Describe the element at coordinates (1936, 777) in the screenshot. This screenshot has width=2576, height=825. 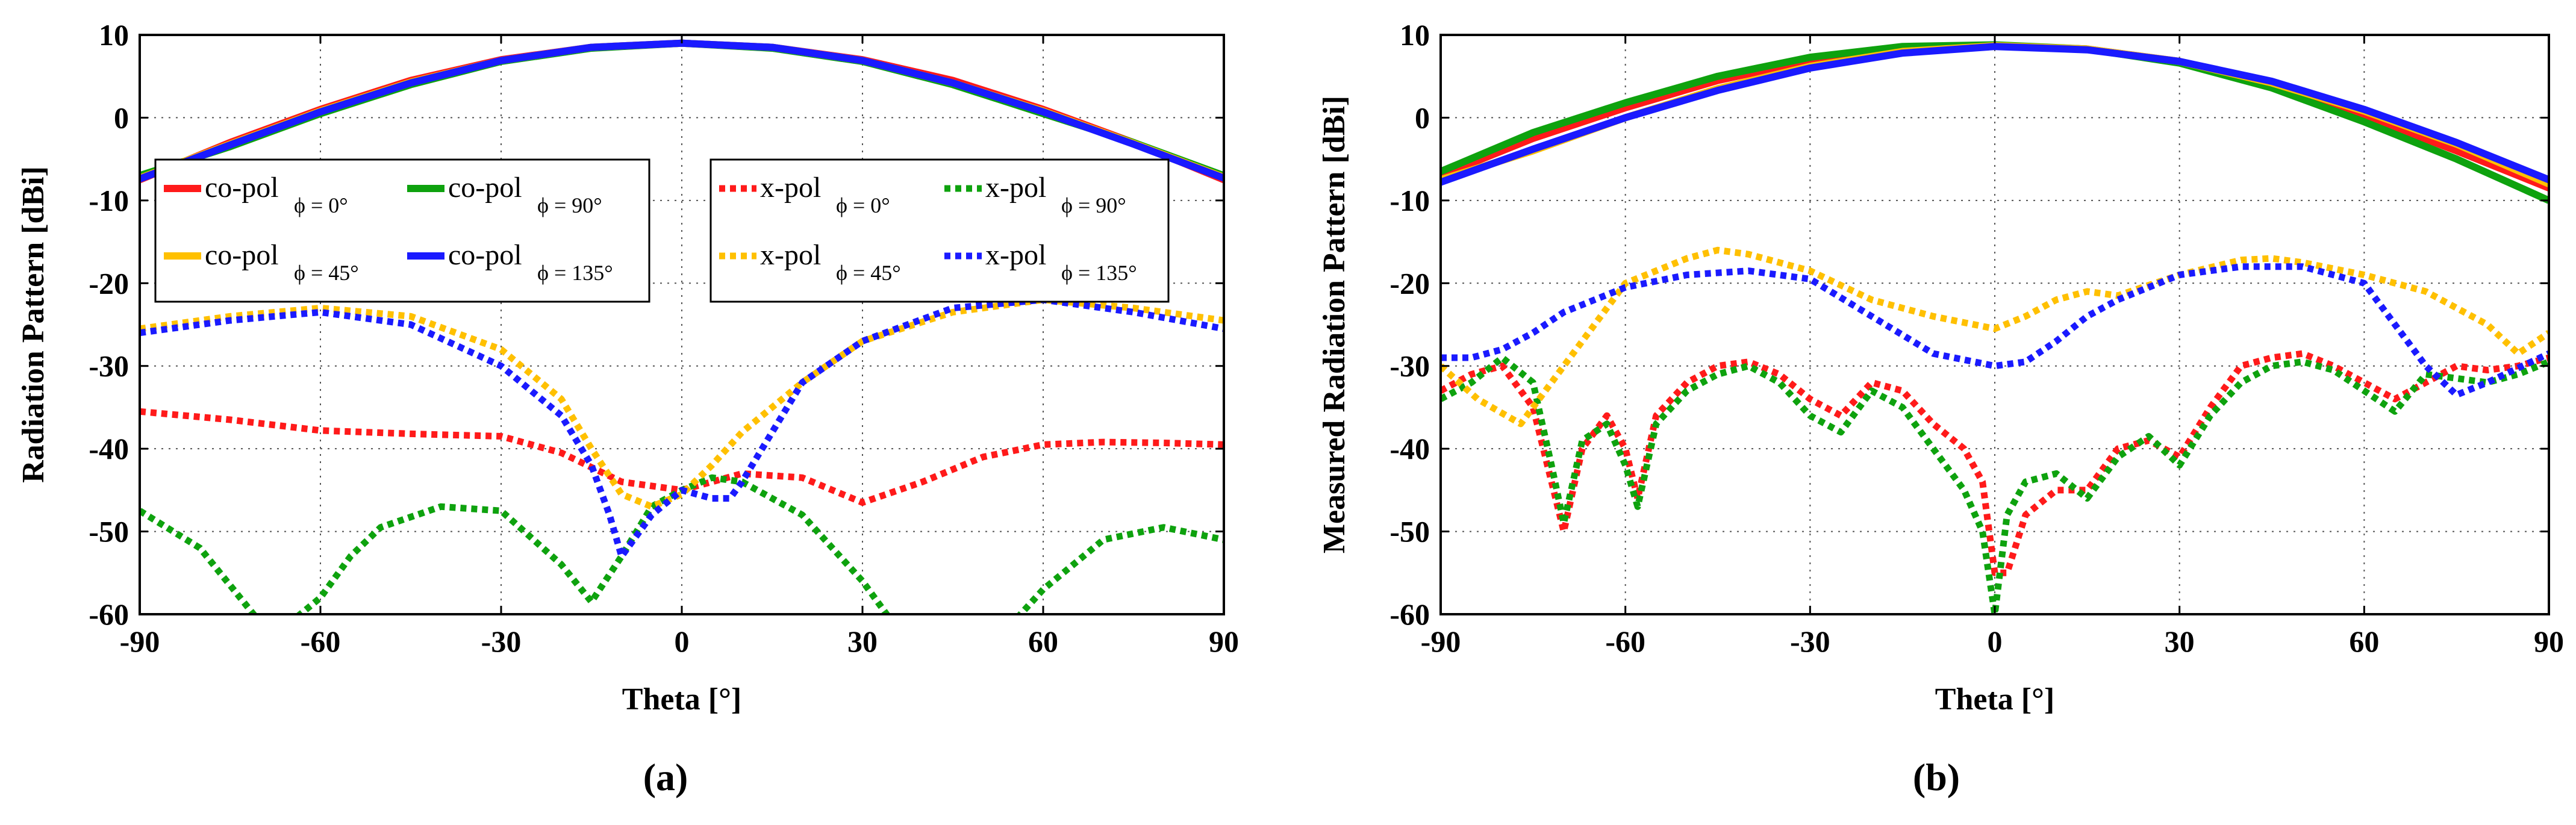
I see `caption-b: (b)` at that location.